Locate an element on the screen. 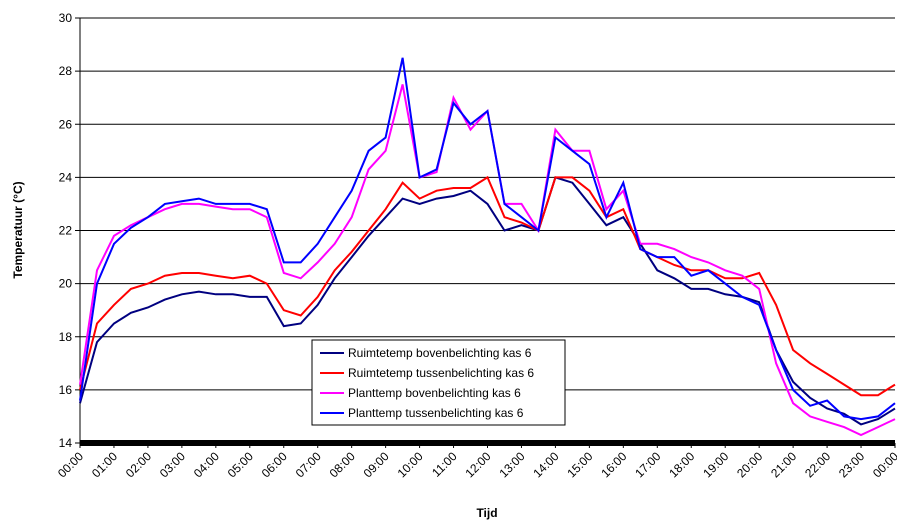 This screenshot has height=529, width=897. x-tick-label: 12:00 is located at coordinates (477, 464).